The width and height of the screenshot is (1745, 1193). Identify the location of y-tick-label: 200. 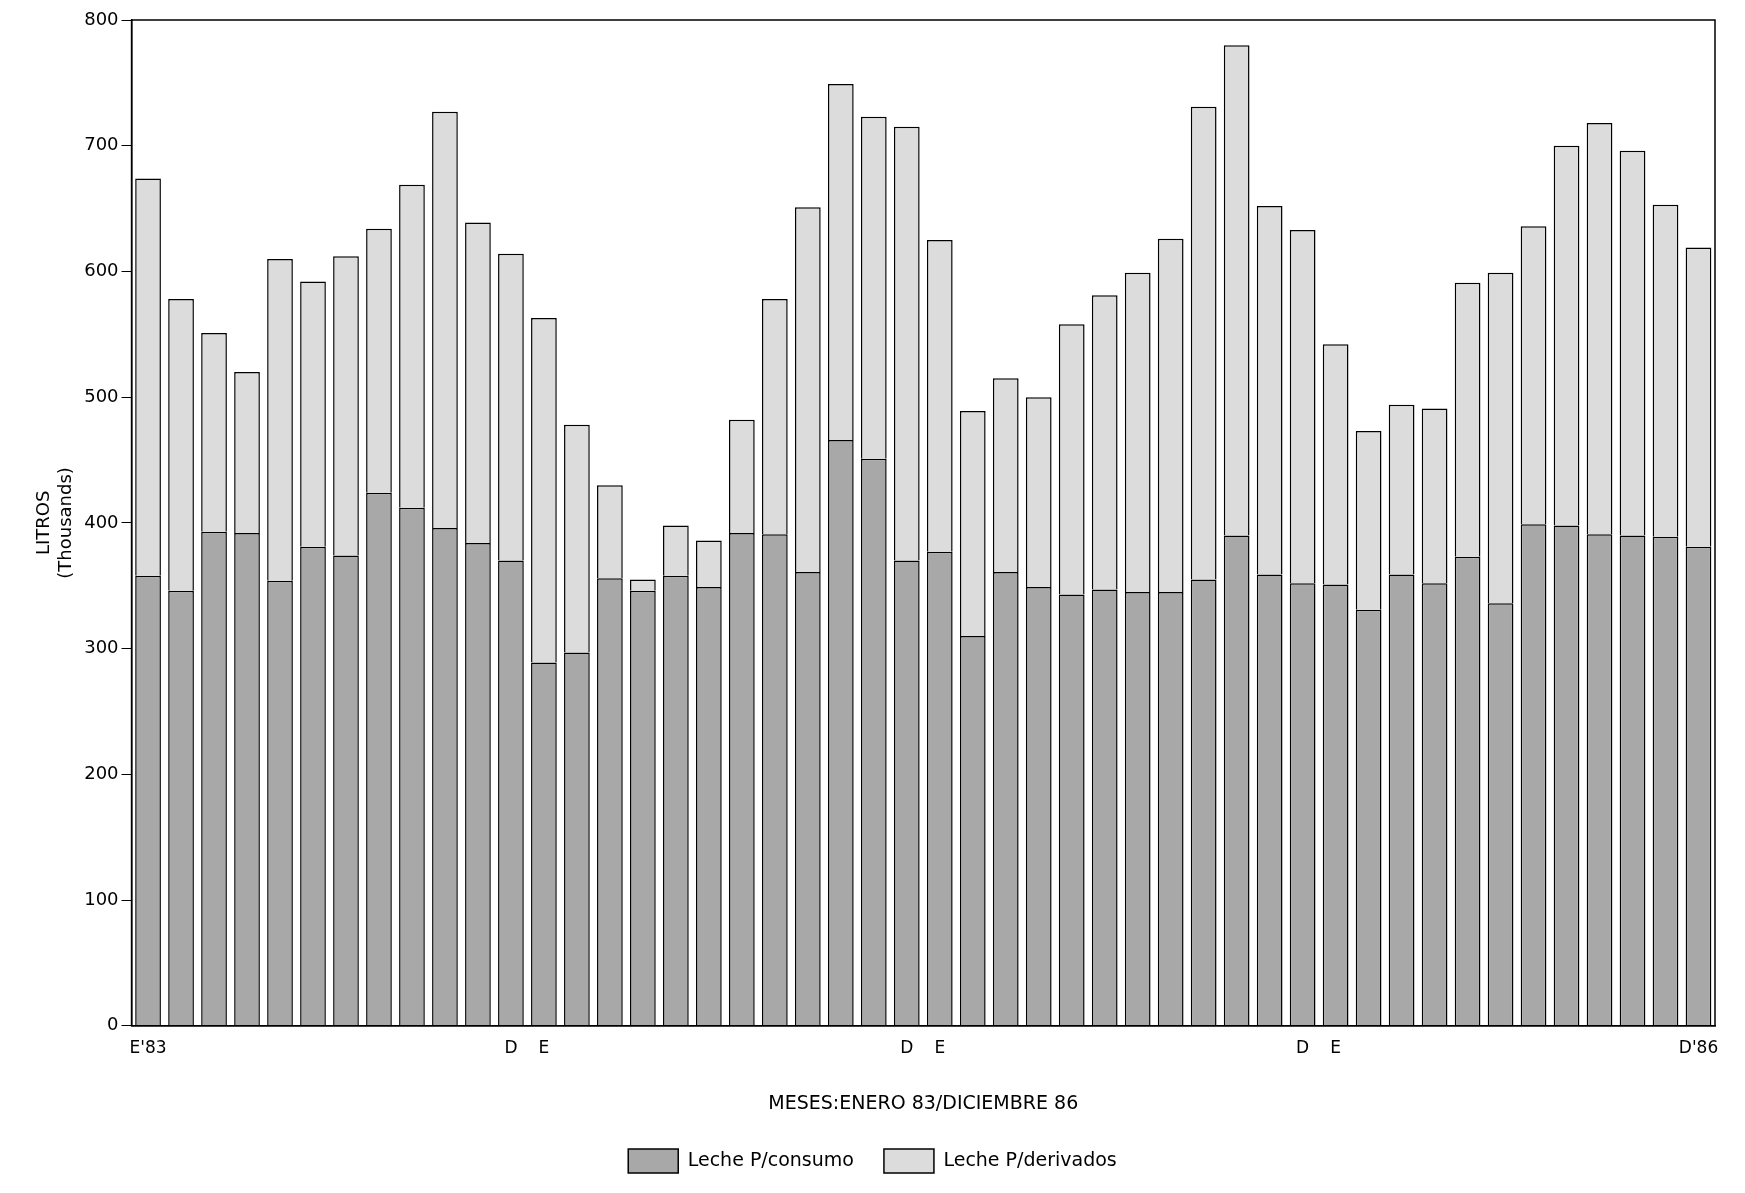
(101, 773).